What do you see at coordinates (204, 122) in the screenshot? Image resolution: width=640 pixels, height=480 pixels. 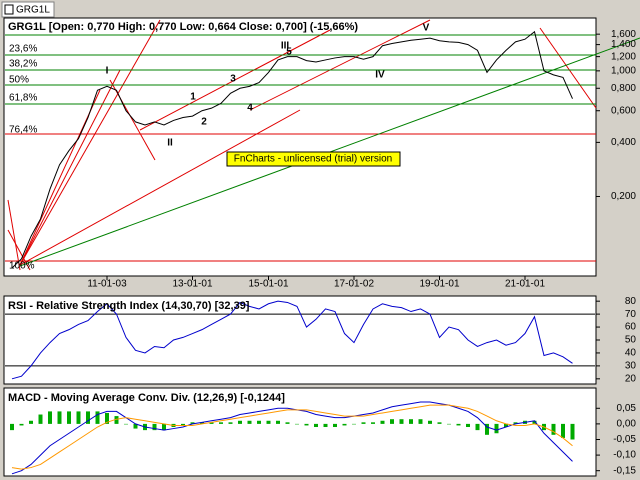 I see `wave-label: 2` at bounding box center [204, 122].